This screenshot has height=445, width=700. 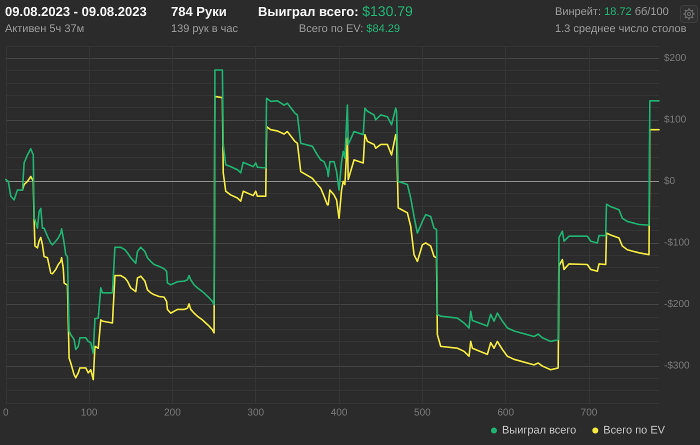 I want to click on y-tick-label: -$100, so click(x=677, y=242).